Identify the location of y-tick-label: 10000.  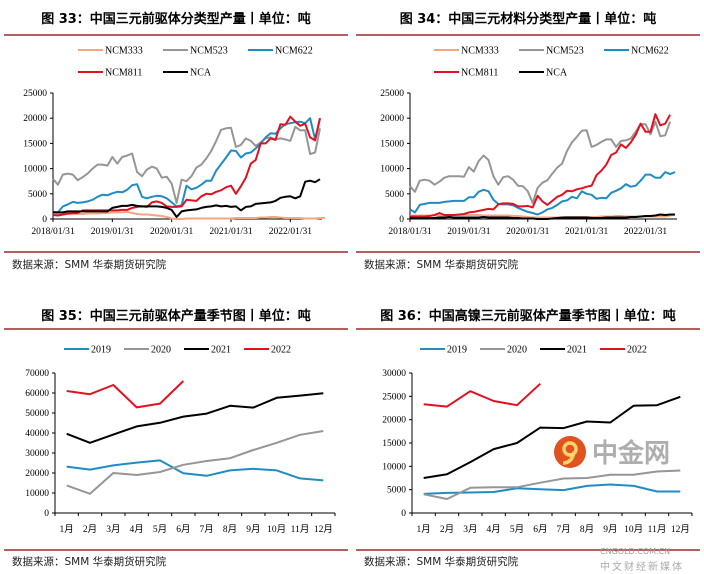
(394, 467).